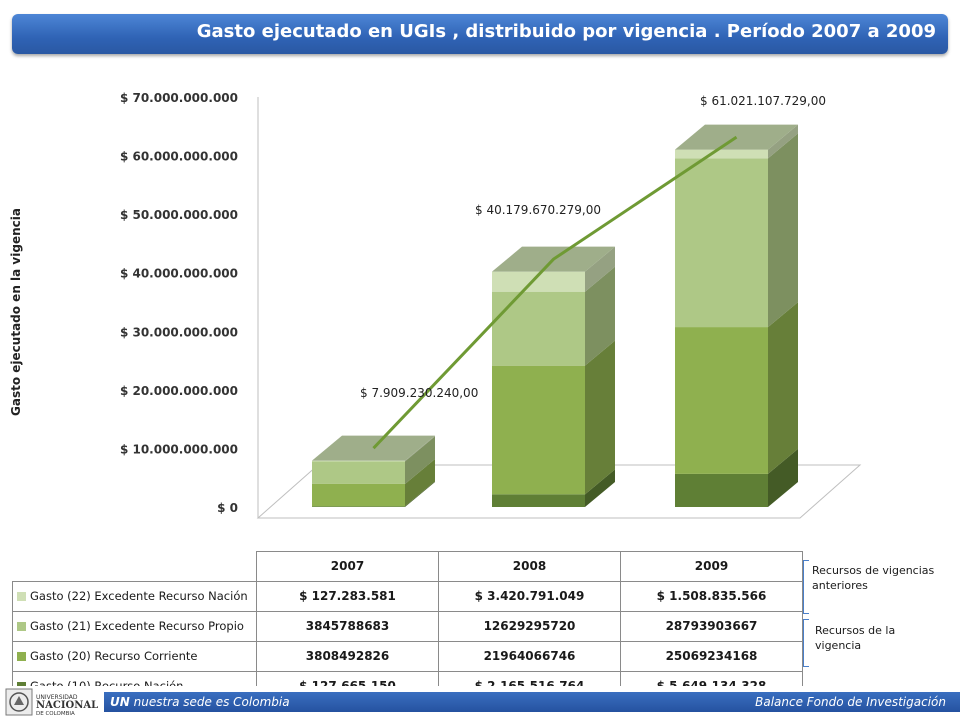 The height and width of the screenshot is (720, 960). I want to click on note-recursos-vigencia: Recursos de la vigencia, so click(855, 638).